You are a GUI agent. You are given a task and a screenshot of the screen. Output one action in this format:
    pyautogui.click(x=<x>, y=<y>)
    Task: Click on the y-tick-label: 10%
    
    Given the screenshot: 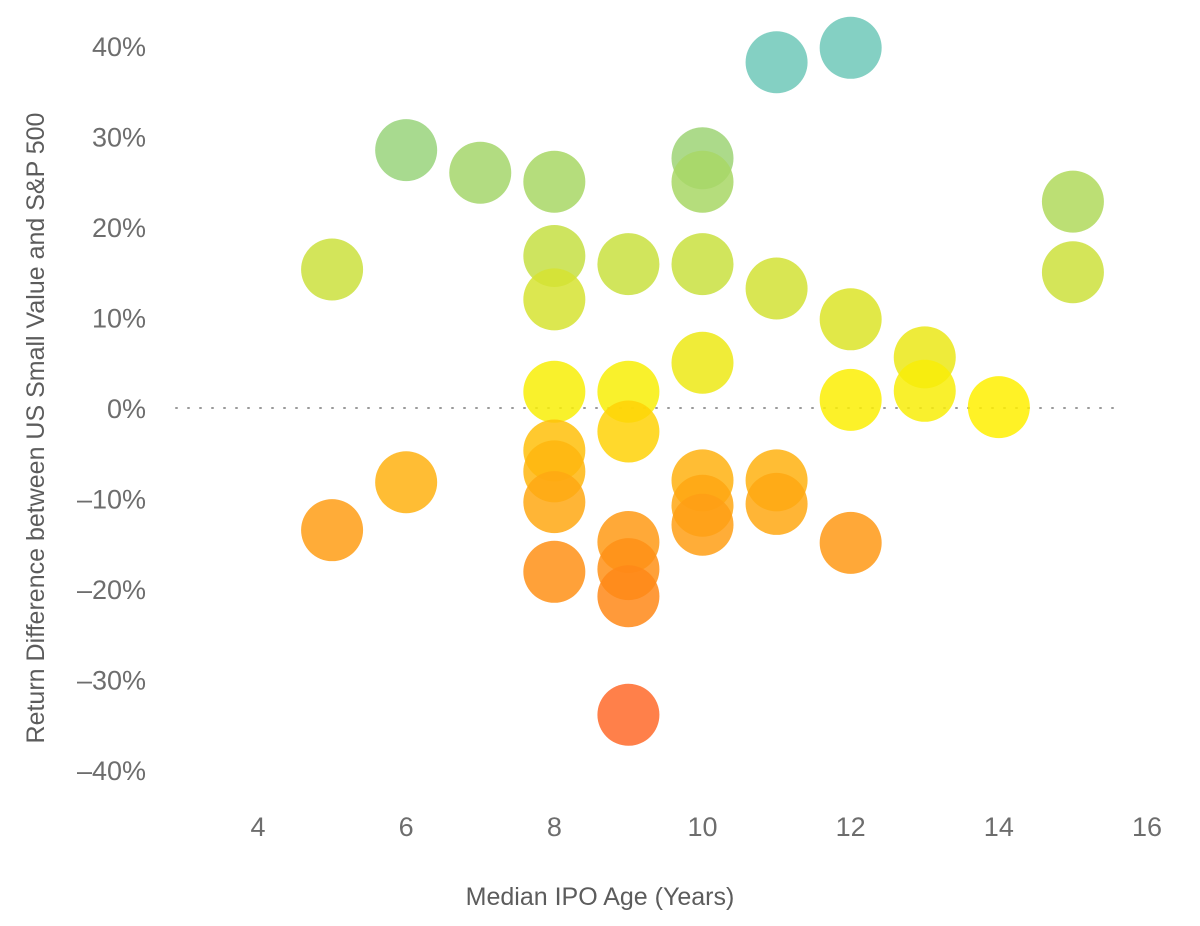 What is the action you would take?
    pyautogui.click(x=119, y=319)
    